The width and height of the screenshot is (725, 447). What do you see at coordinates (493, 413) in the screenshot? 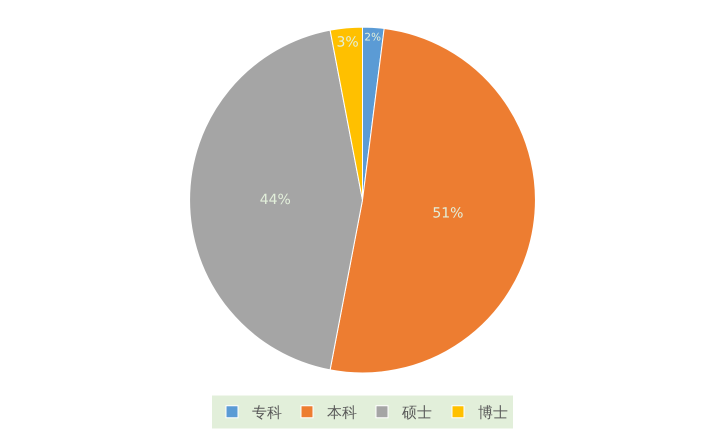
I see `legend-label: 博士` at bounding box center [493, 413].